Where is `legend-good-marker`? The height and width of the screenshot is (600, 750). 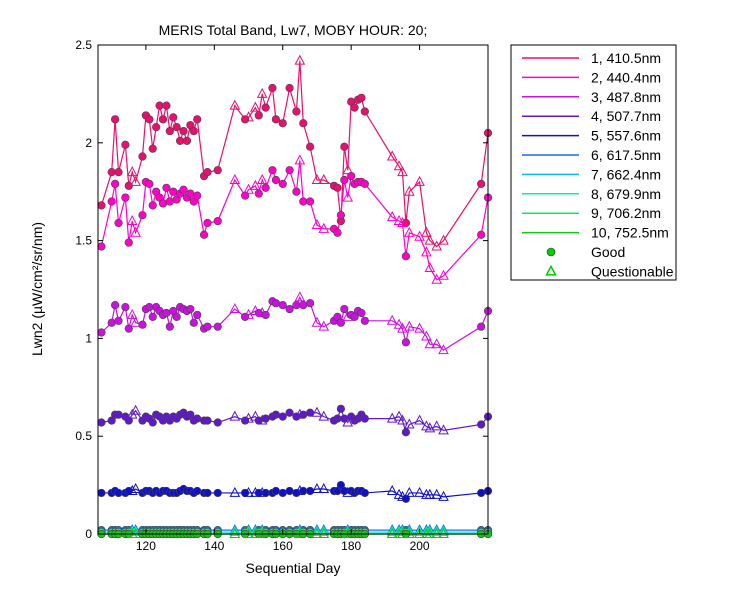 legend-good-marker is located at coordinates (551, 252).